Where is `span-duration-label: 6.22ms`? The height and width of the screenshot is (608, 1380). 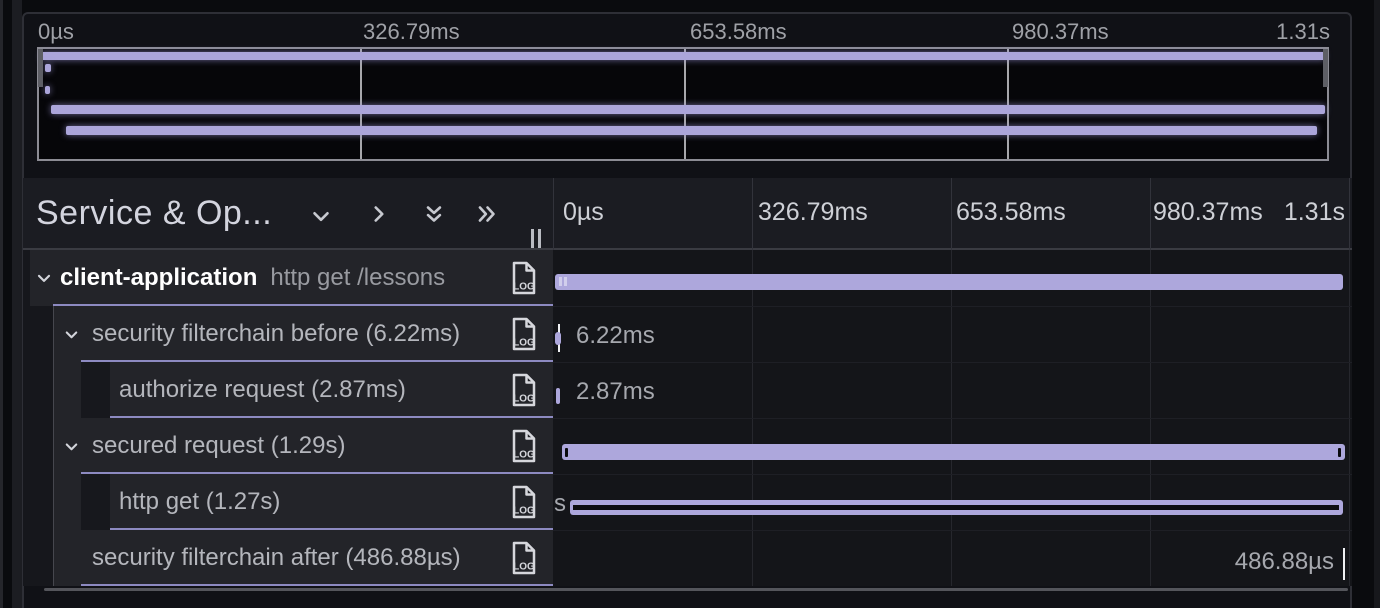 span-duration-label: 6.22ms is located at coordinates (615, 335).